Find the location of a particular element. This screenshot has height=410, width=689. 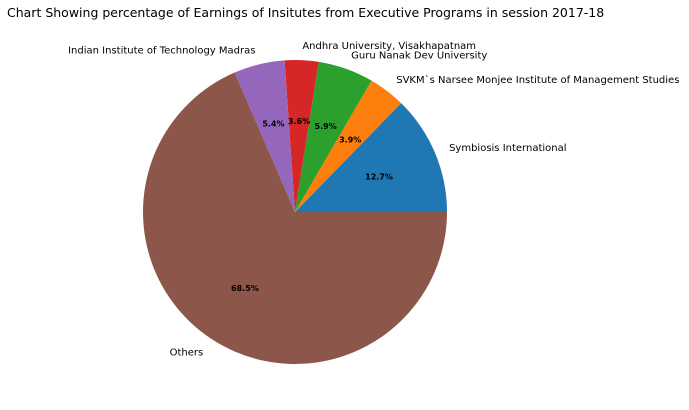

pie-slice-andhra-university-visakhapatnam is located at coordinates (301, 136).